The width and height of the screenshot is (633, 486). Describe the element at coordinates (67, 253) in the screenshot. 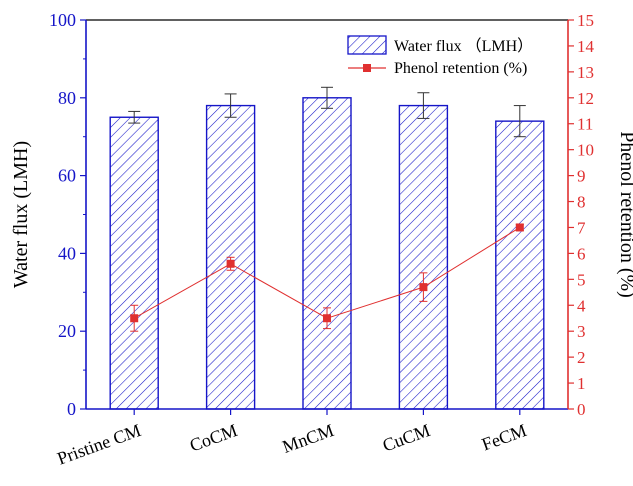

I see `left-y-tick-label: 40` at that location.